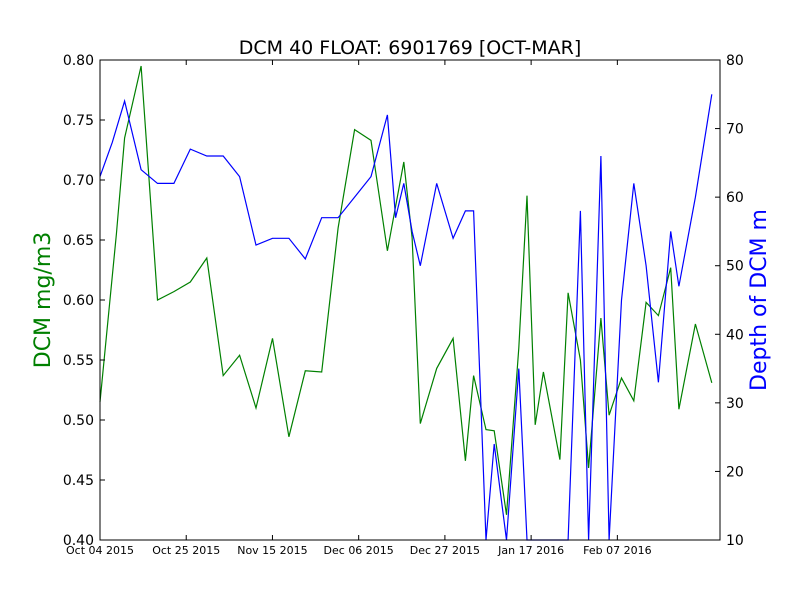 The width and height of the screenshot is (800, 600). Describe the element at coordinates (617, 550) in the screenshot. I see `x-tick-label: Feb 07 2016` at that location.